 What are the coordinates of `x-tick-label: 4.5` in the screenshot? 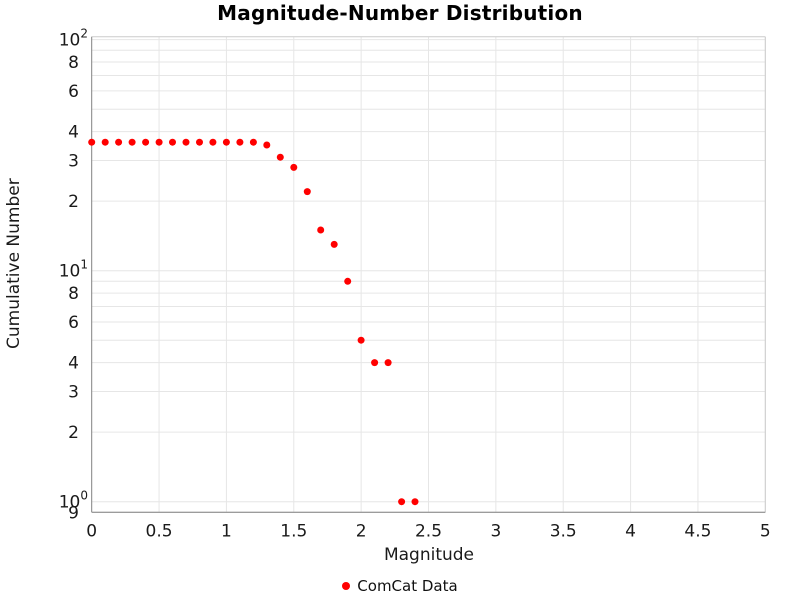 It's located at (697, 531).